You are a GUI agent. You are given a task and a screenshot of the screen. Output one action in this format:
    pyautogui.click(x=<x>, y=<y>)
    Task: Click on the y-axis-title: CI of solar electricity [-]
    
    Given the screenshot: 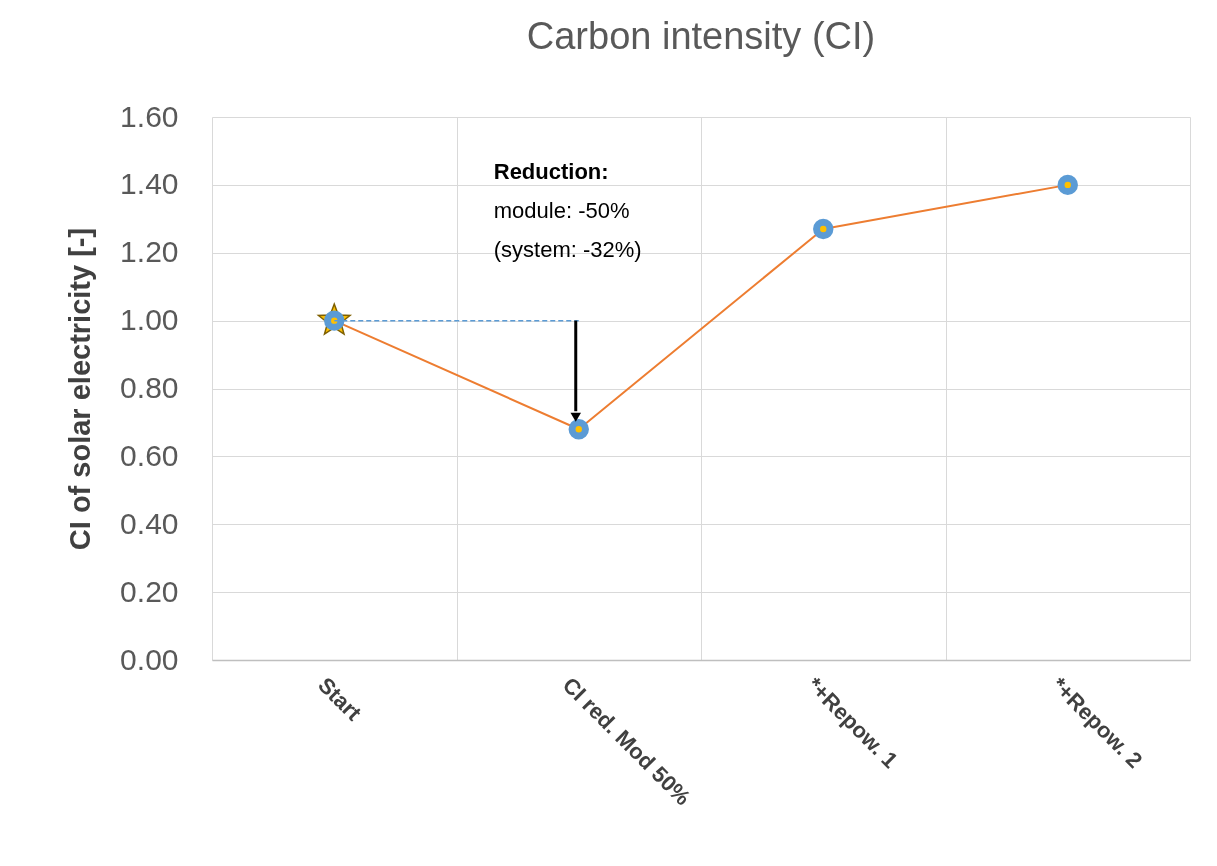 What is the action you would take?
    pyautogui.click(x=80, y=389)
    